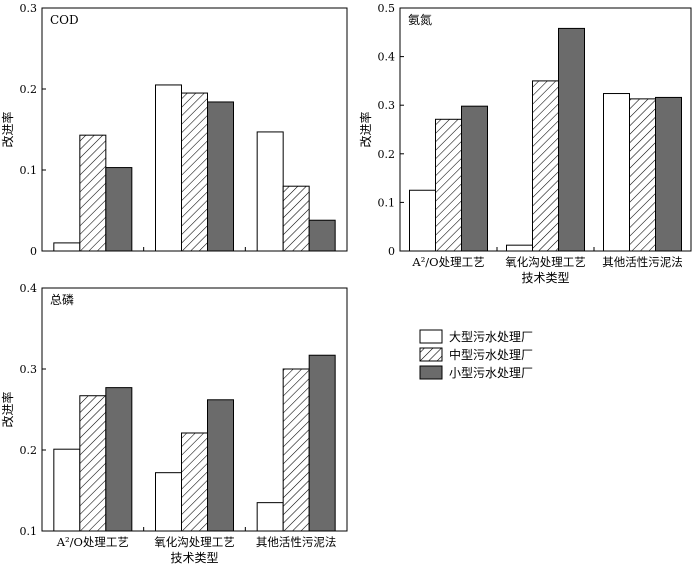  Describe the element at coordinates (64, 20) in the screenshot. I see `panel-title: COD` at that location.